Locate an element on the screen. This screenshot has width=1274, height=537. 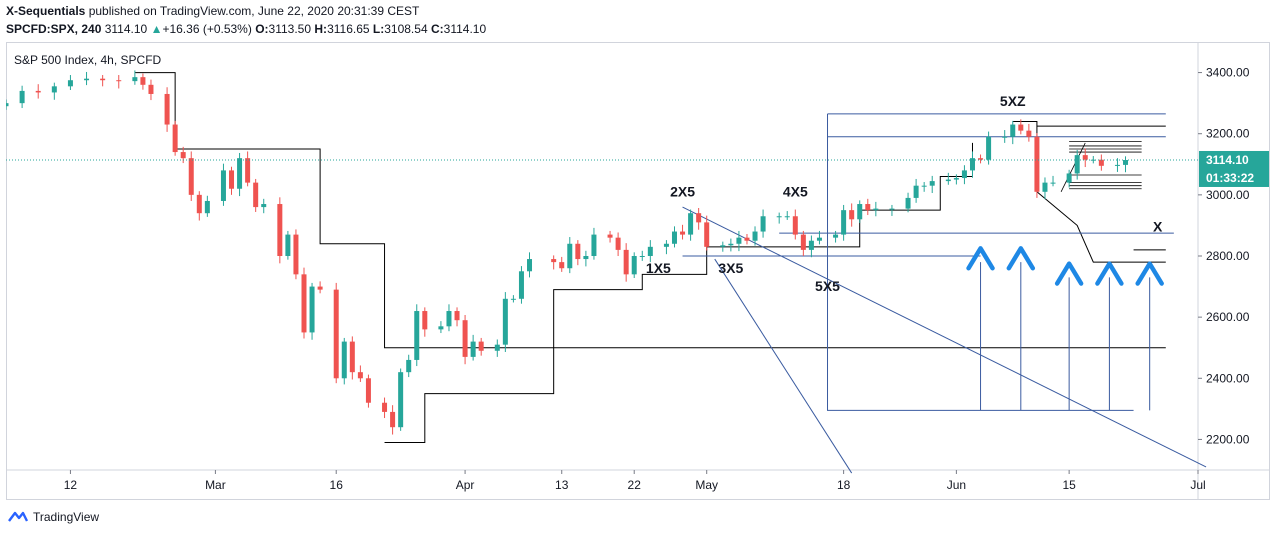
annotation-label: 5XZ is located at coordinates (1013, 101).